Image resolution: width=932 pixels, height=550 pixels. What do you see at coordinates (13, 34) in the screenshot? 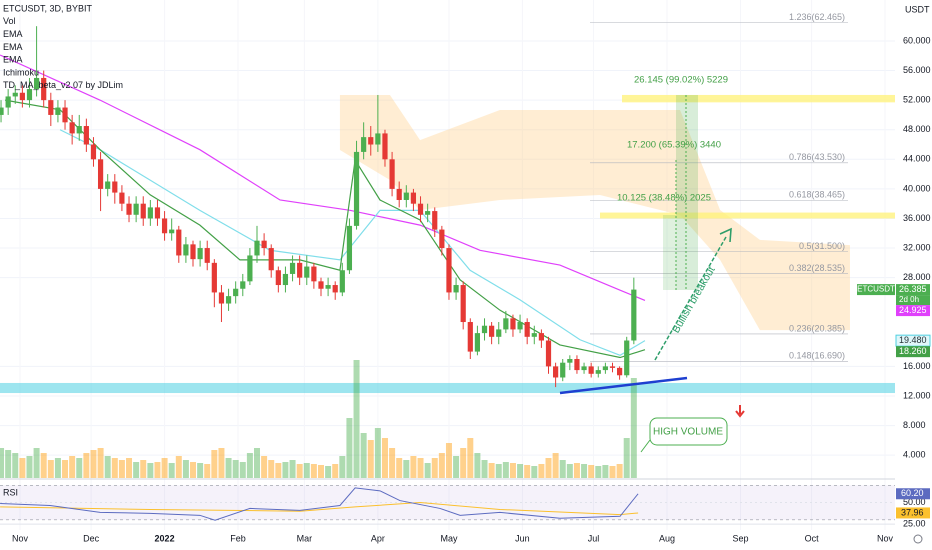
I see `legend-entry: EMA` at bounding box center [13, 34].